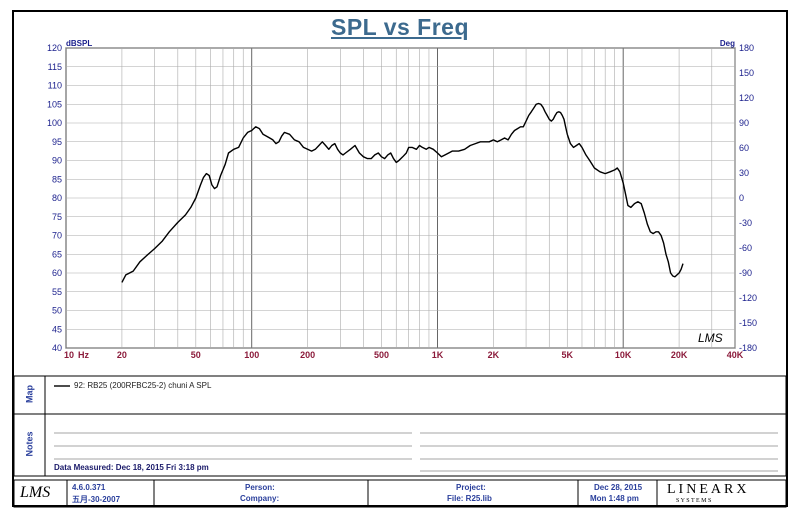  What do you see at coordinates (745, 273) in the screenshot?
I see `y2-tick-label: -90` at bounding box center [745, 273].